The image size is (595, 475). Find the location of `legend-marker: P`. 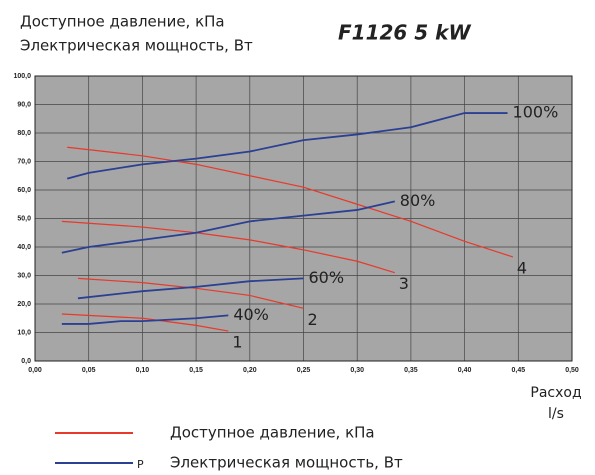

legend-marker: P is located at coordinates (140, 464).